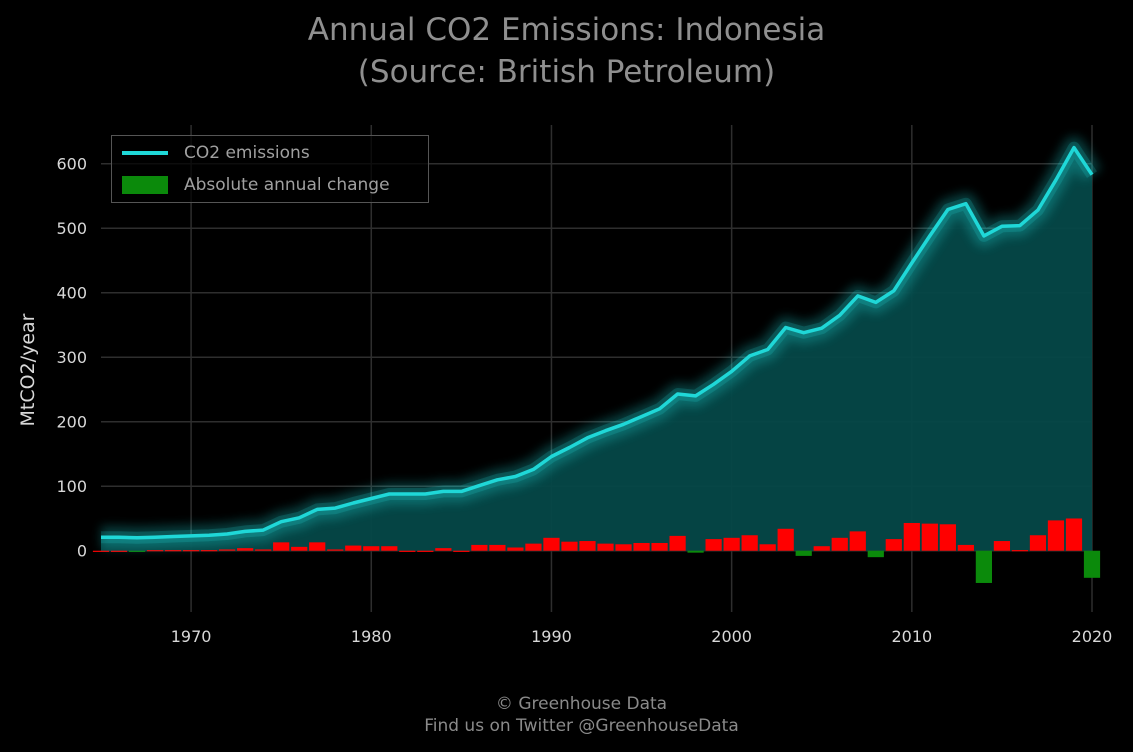 The width and height of the screenshot is (1133, 752). I want to click on y-tick-label: 0, so click(82, 551).